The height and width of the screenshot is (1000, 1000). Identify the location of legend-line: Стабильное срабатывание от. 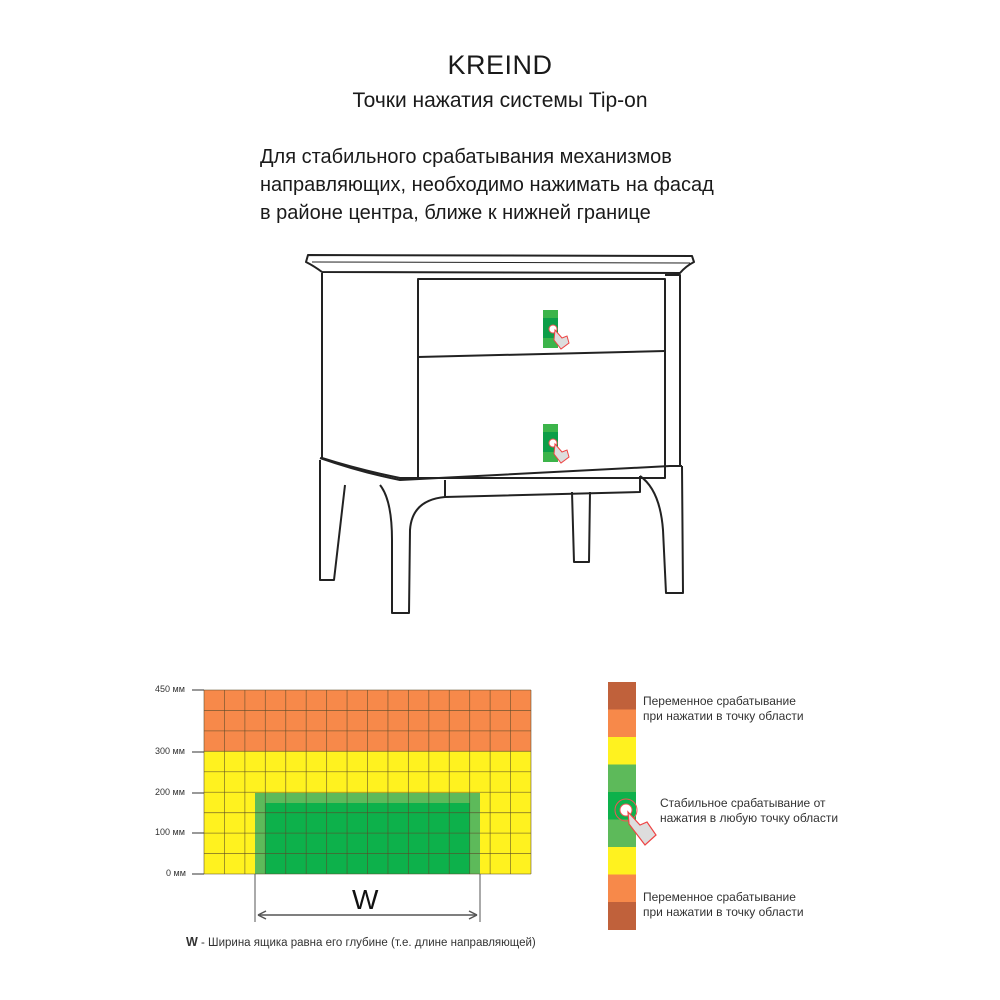
(743, 803).